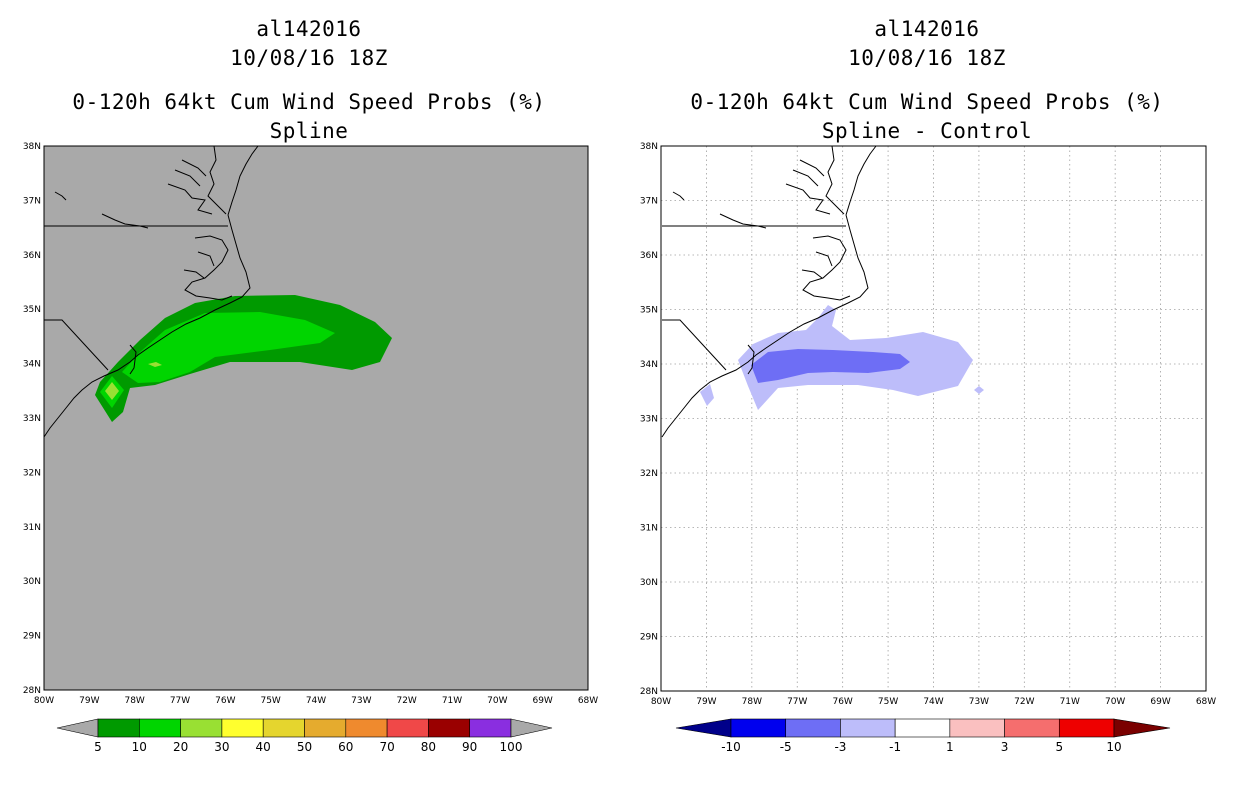 This screenshot has width=1236, height=800. What do you see at coordinates (840, 747) in the screenshot?
I see `right-colorbar-label: -3` at bounding box center [840, 747].